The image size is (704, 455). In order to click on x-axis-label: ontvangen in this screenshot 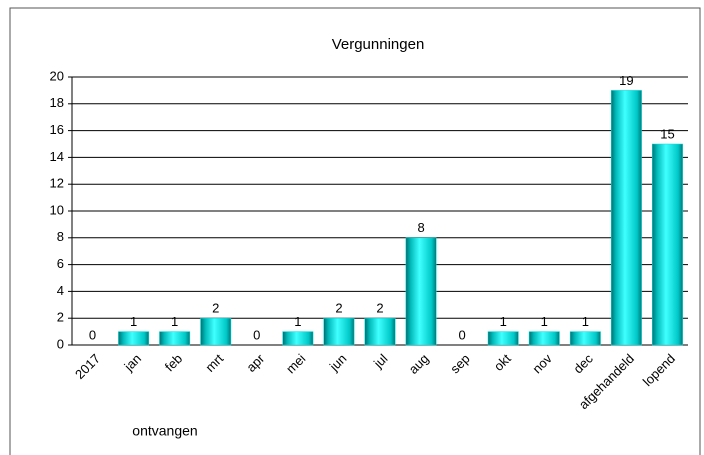, I will do `click(164, 431)`.